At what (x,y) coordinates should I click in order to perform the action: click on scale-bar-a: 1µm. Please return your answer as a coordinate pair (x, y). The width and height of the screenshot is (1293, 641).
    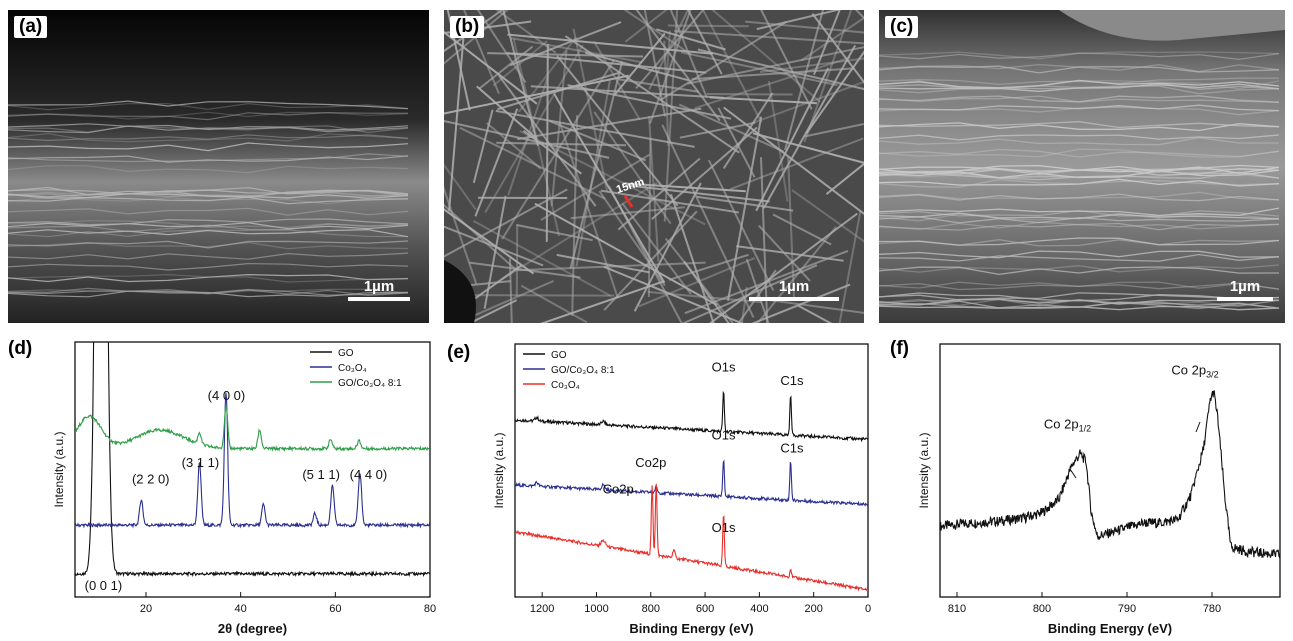
    Looking at the image, I should click on (379, 289).